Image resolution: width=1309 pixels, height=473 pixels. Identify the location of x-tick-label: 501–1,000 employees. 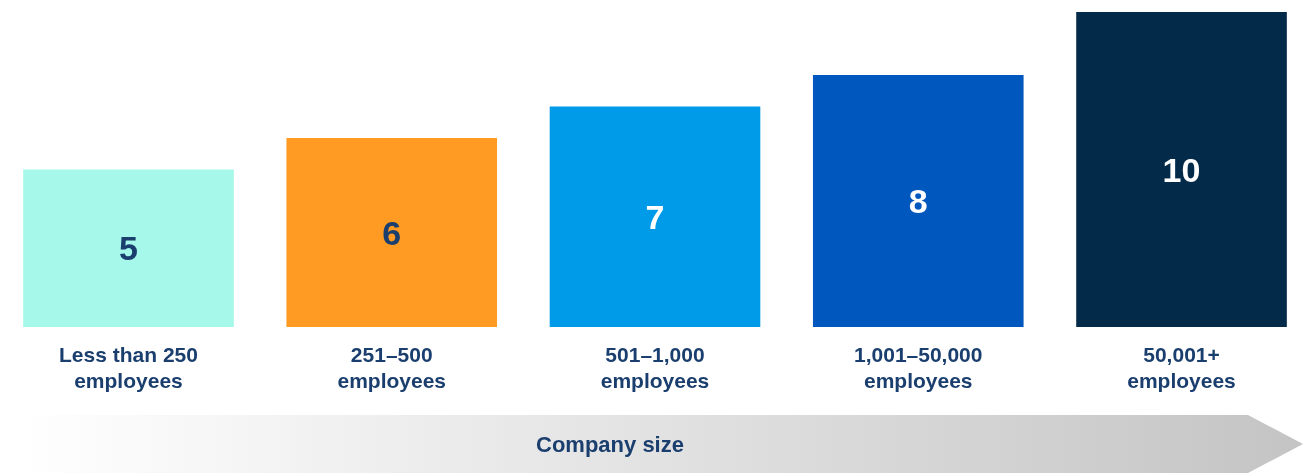
(655, 367).